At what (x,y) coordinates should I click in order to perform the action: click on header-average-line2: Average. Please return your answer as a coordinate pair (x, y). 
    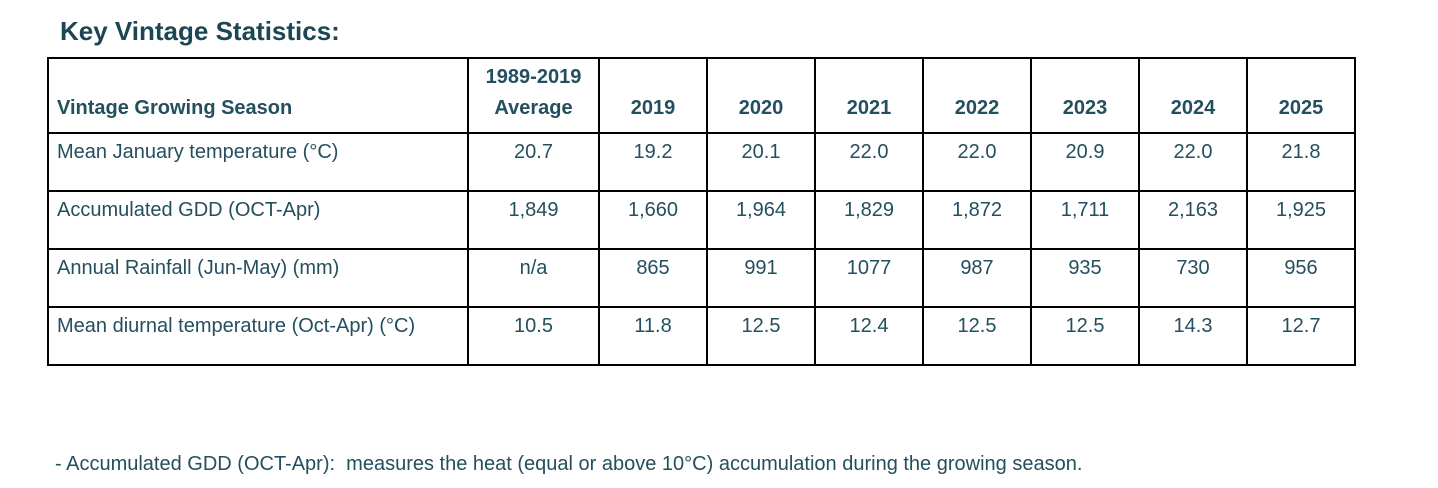
    Looking at the image, I should click on (533, 108).